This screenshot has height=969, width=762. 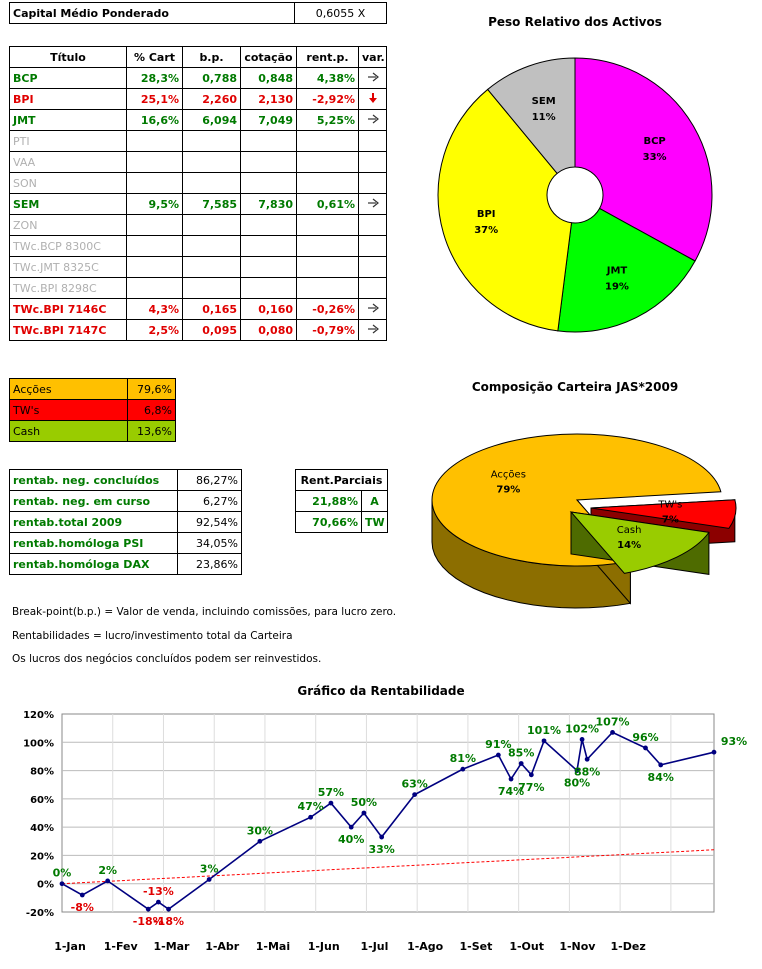 What do you see at coordinates (211, 204) in the screenshot?
I see `holding-bp: 7,585` at bounding box center [211, 204].